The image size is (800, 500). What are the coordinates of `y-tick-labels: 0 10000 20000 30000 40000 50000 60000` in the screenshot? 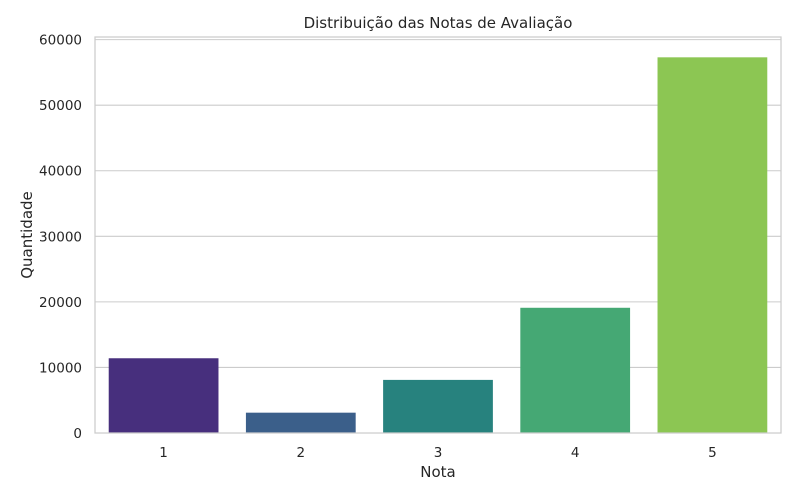 It's located at (60, 237).